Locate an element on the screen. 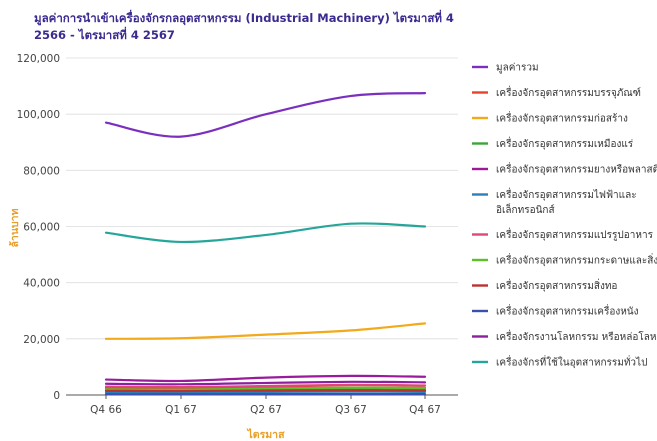  x-tick-label: Q3 67 is located at coordinates (351, 410).